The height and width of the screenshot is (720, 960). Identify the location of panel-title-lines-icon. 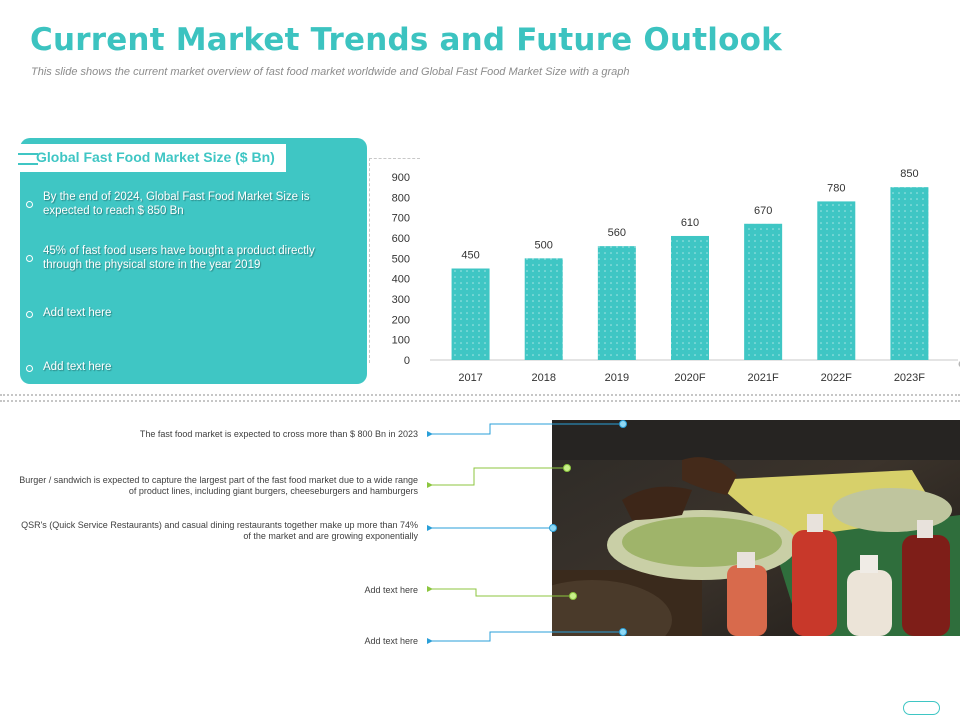
(28, 159).